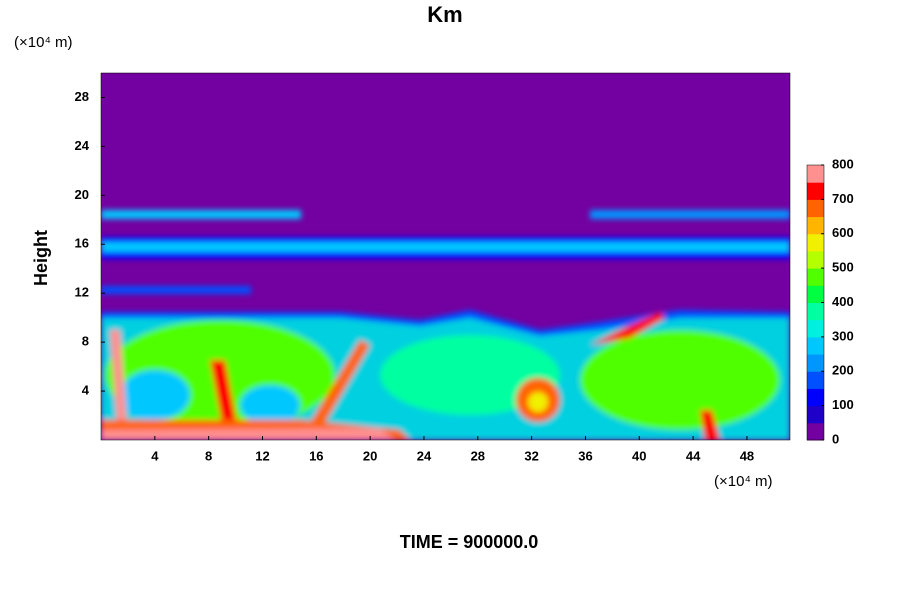 The height and width of the screenshot is (600, 900). I want to click on x-tick-label: 44, so click(693, 455).